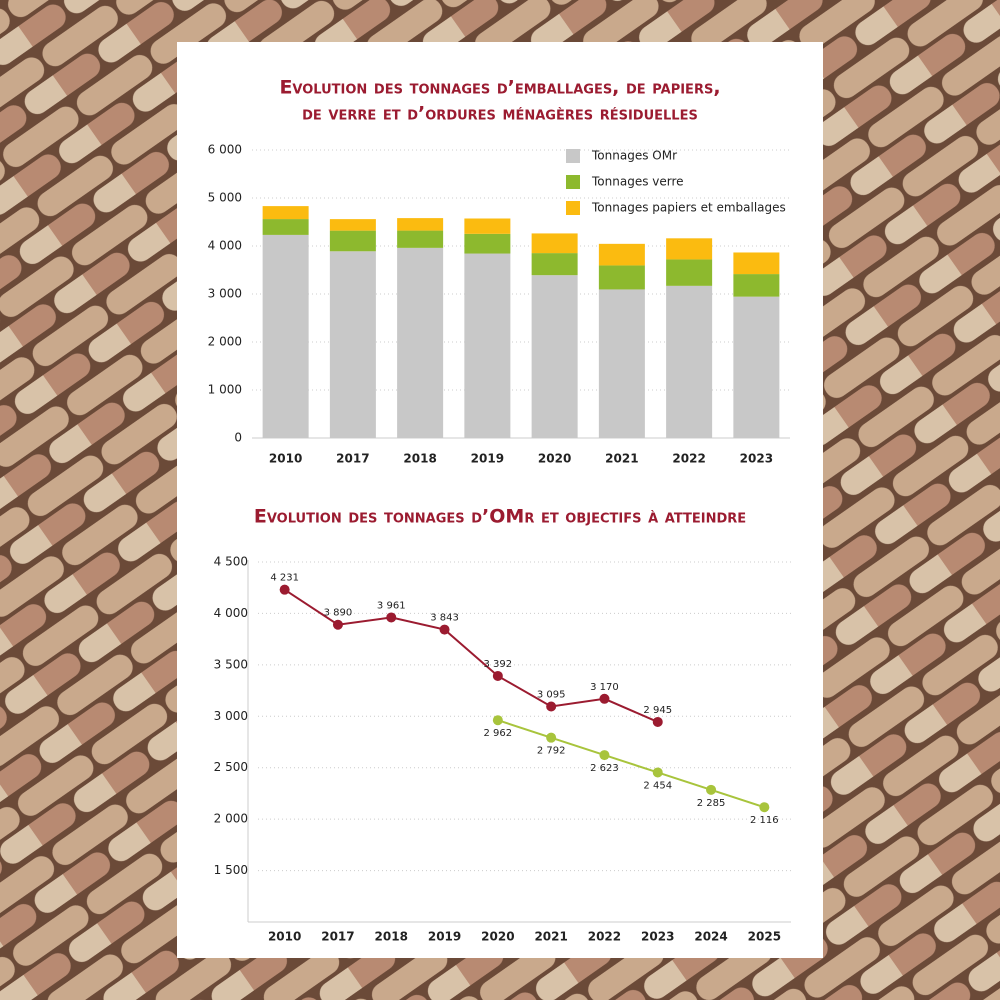 Image resolution: width=1000 pixels, height=1000 pixels. What do you see at coordinates (711, 803) in the screenshot?
I see `data-label: 2 285` at bounding box center [711, 803].